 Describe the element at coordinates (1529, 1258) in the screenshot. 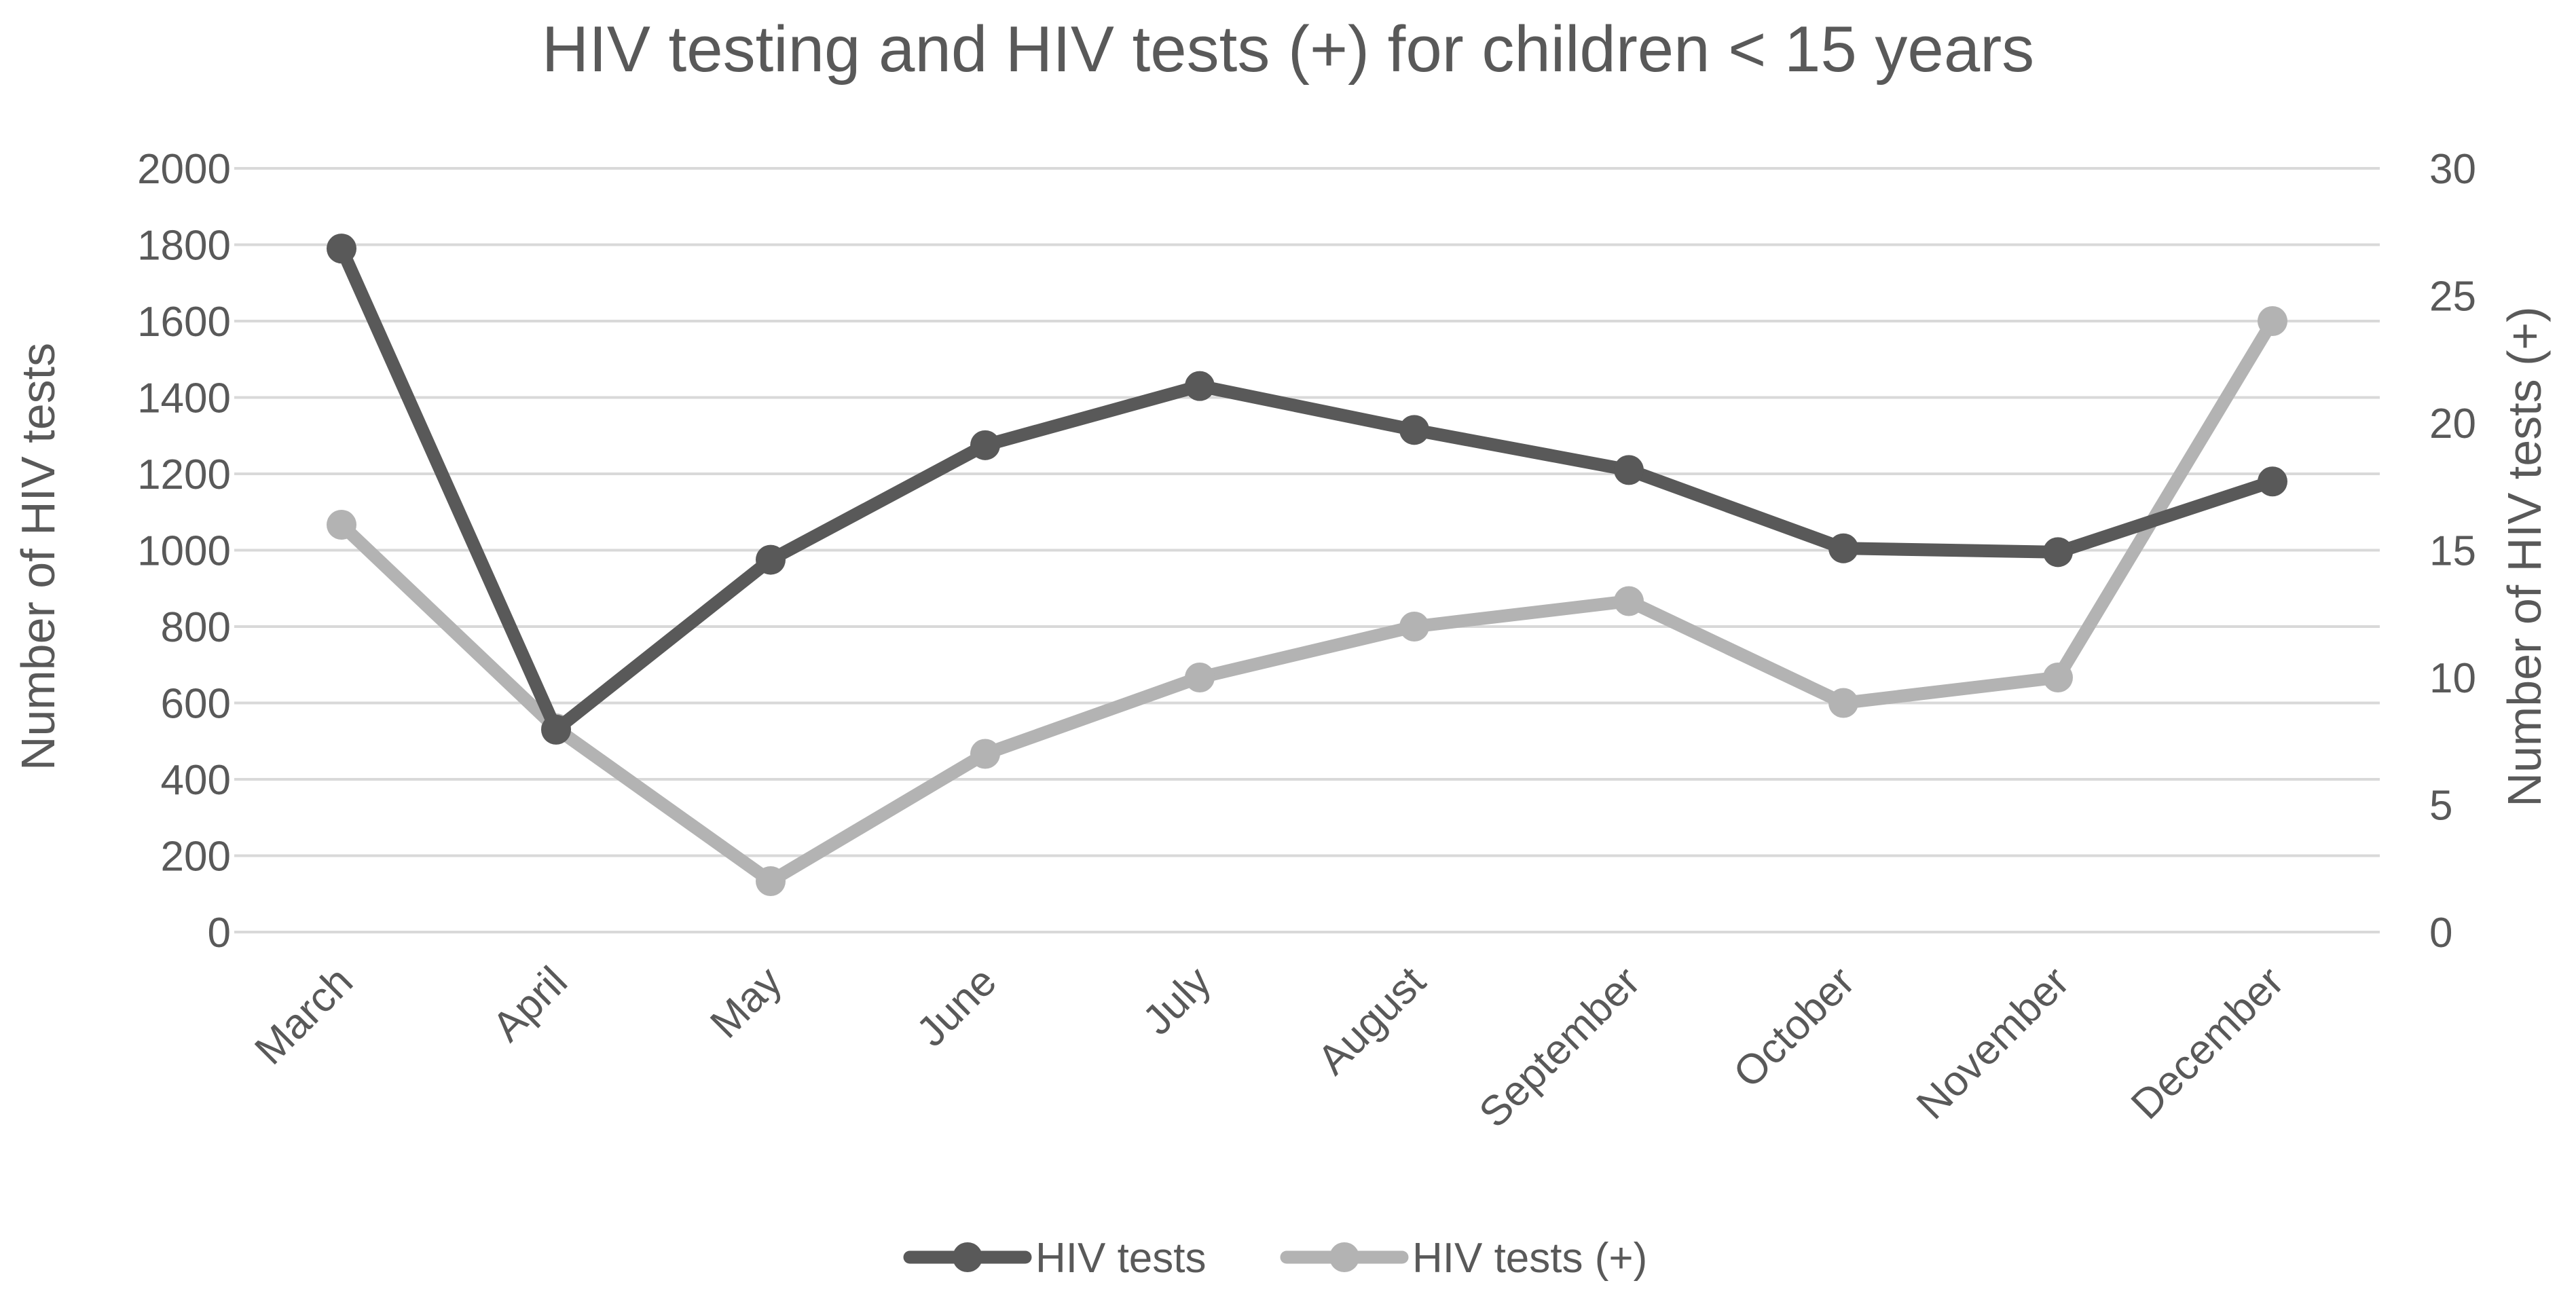

I see `legend-label: HIV tests (+)` at that location.